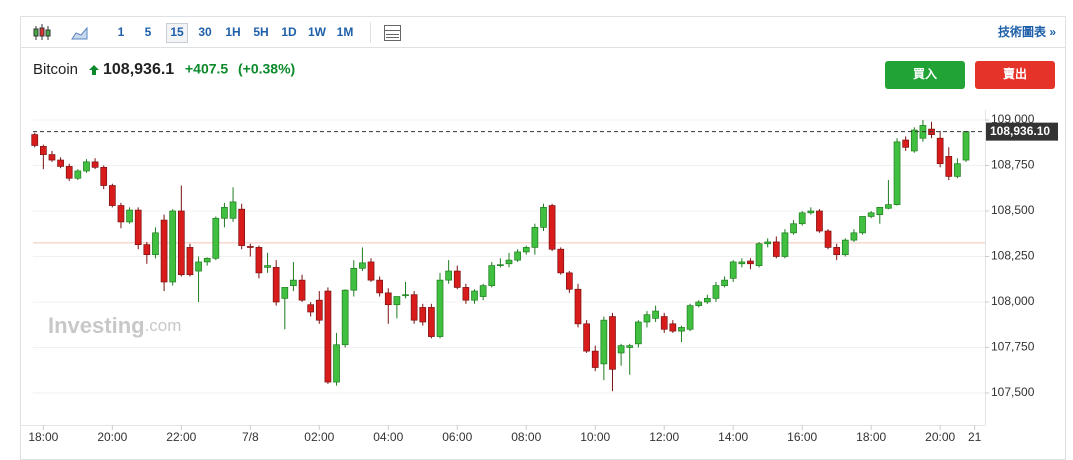 Image resolution: width=1073 pixels, height=460 pixels. I want to click on sell-label: 賣出, so click(1014, 73).